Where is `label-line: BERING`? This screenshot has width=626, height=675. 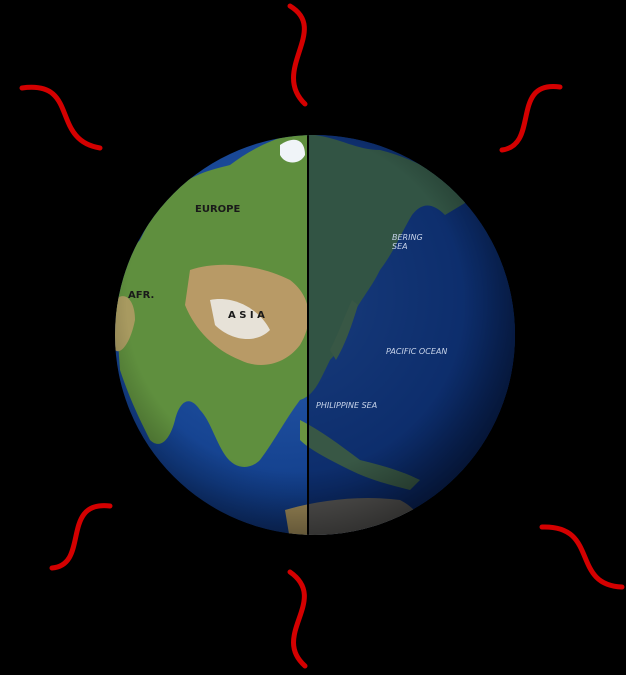 label-line: BERING is located at coordinates (407, 237).